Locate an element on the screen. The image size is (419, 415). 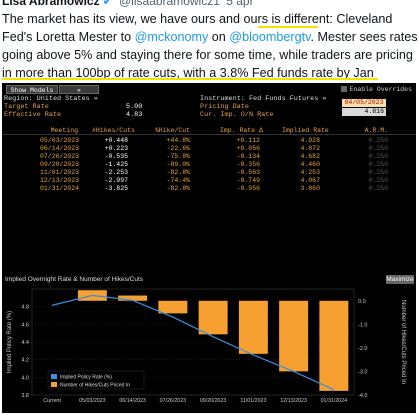
pricing-date-input: 04/05/2023 is located at coordinates (364, 103).